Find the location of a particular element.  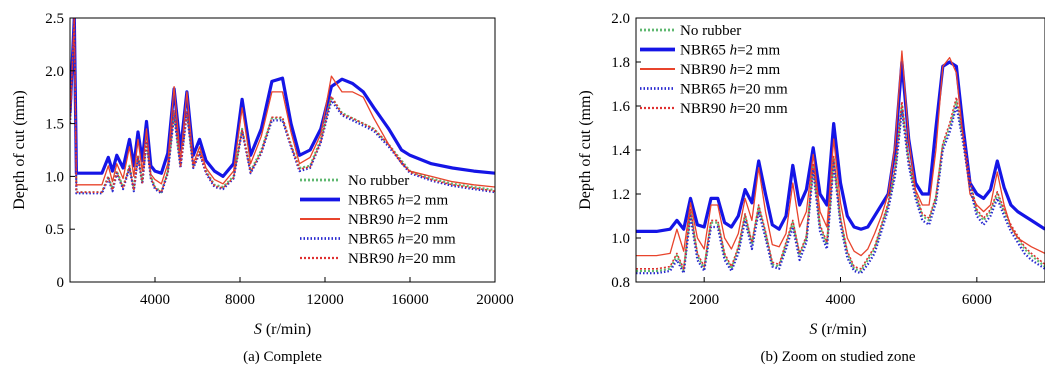

x-tick-label: 16000 is located at coordinates (410, 300).